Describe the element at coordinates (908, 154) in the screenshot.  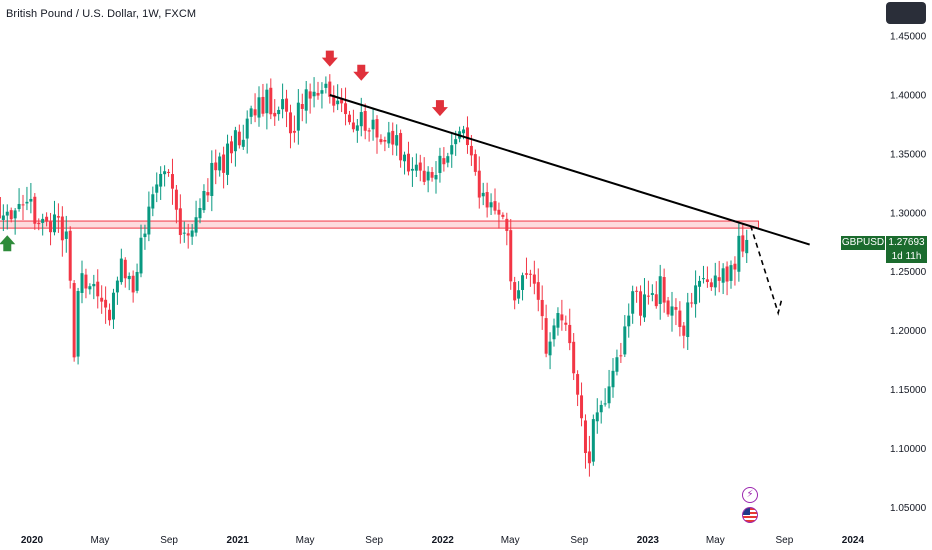
I see `y-tick-label: 1.35000` at that location.